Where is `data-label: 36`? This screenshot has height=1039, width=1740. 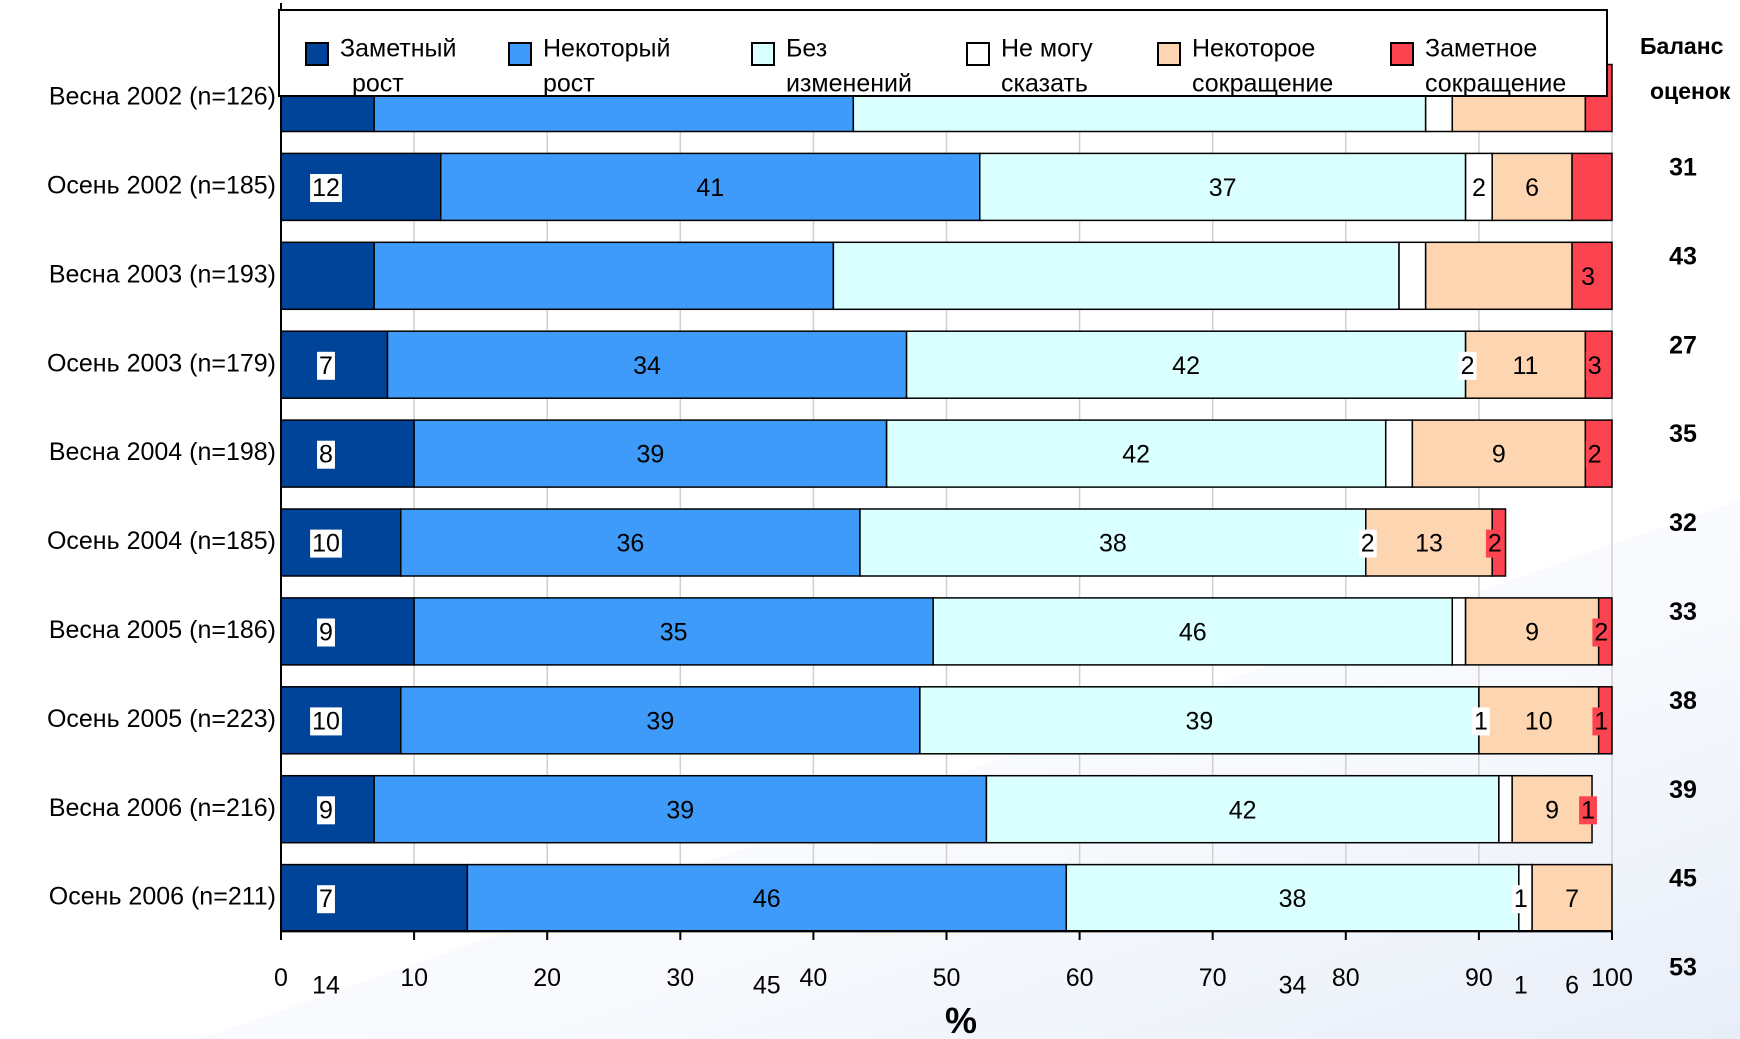
data-label: 36 is located at coordinates (630, 544).